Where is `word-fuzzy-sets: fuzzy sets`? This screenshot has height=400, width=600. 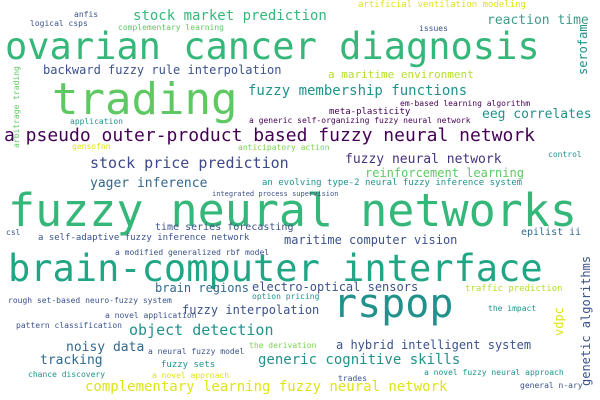
word-fuzzy-sets: fuzzy sets is located at coordinates (188, 365).